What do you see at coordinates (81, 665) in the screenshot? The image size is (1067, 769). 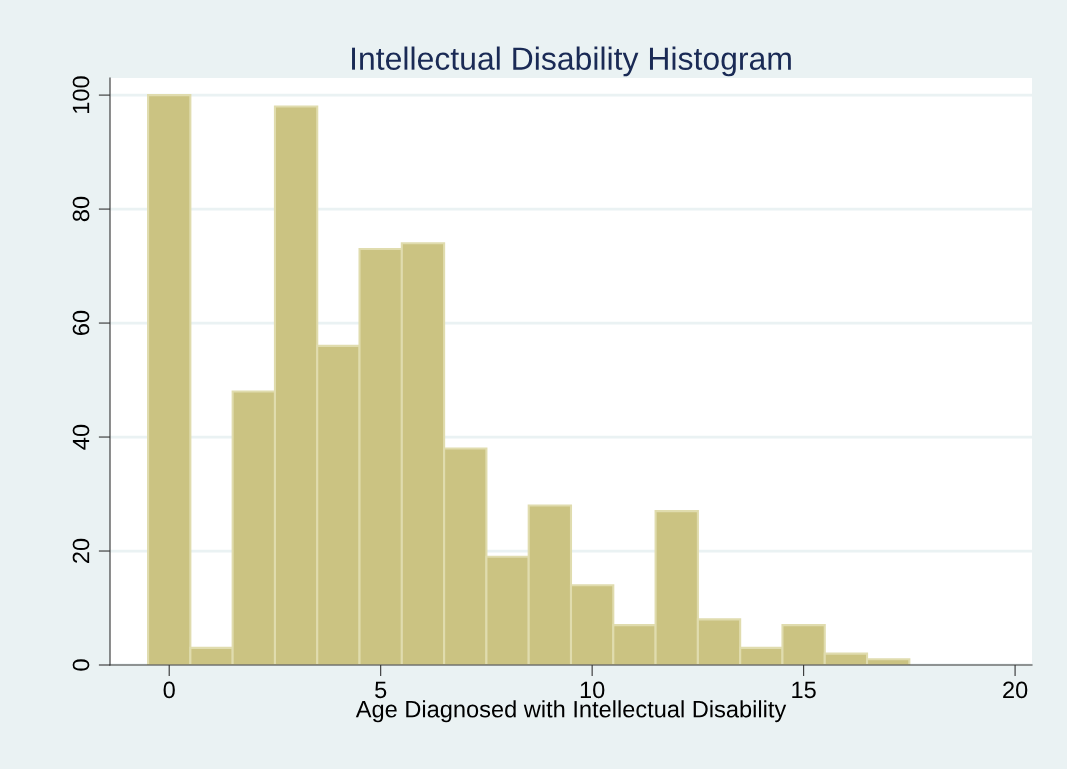 I see `y-tick-label: 0` at bounding box center [81, 665].